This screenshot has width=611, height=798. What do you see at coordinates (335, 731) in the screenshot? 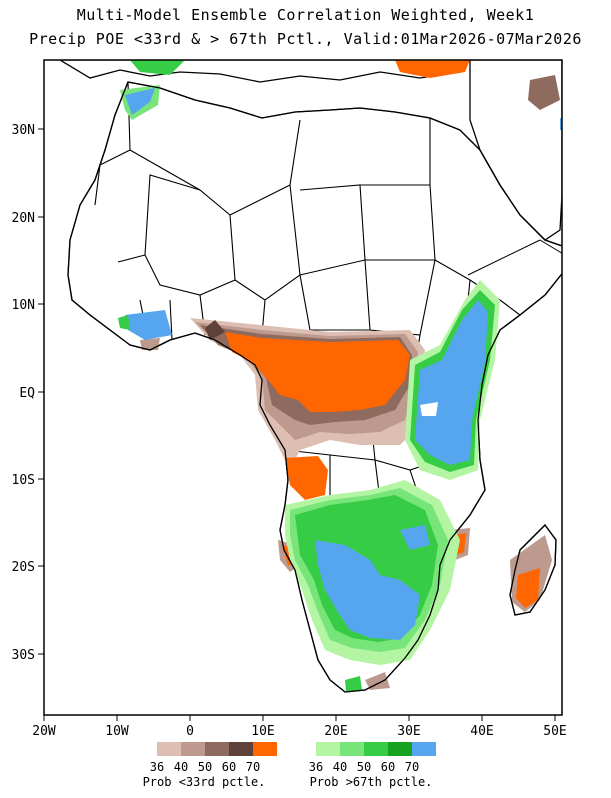
I see `x-tick-label: 20E` at bounding box center [335, 731].